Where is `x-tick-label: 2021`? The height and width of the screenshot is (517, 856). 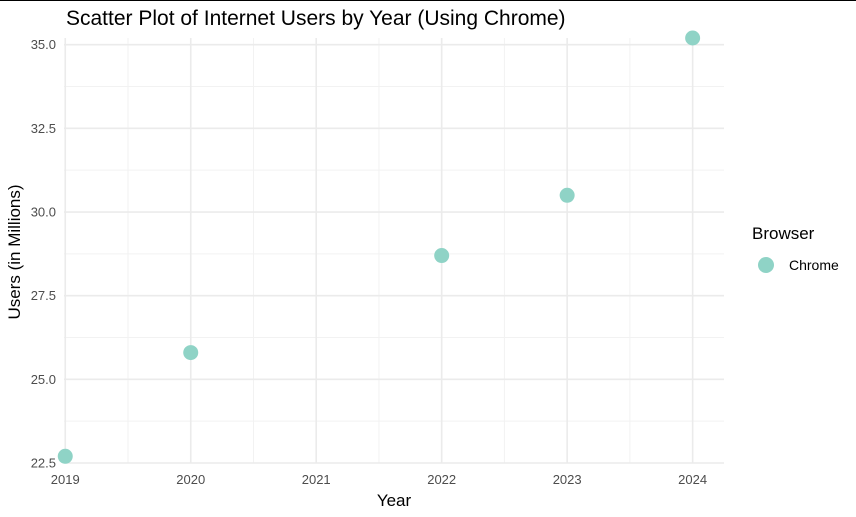
x-tick-label: 2021 is located at coordinates (316, 479).